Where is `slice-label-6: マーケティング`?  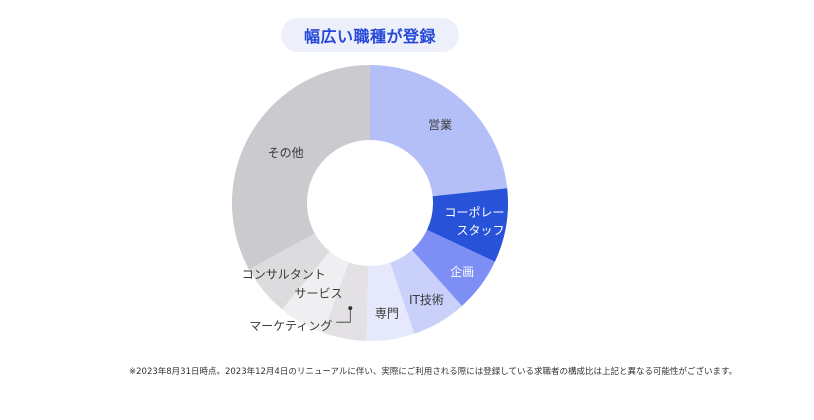
slice-label-6: マーケティング is located at coordinates (290, 326).